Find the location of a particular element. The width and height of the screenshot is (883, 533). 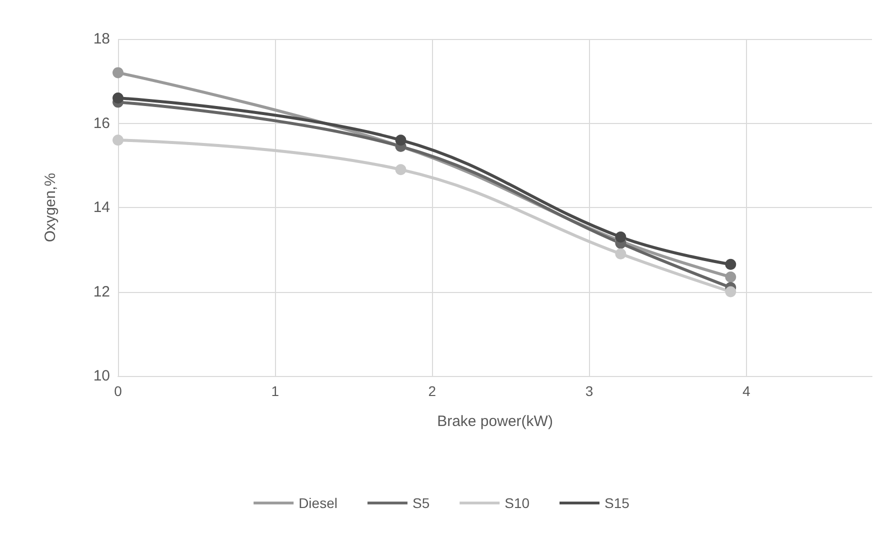

legend-label: Diesel is located at coordinates (318, 503).